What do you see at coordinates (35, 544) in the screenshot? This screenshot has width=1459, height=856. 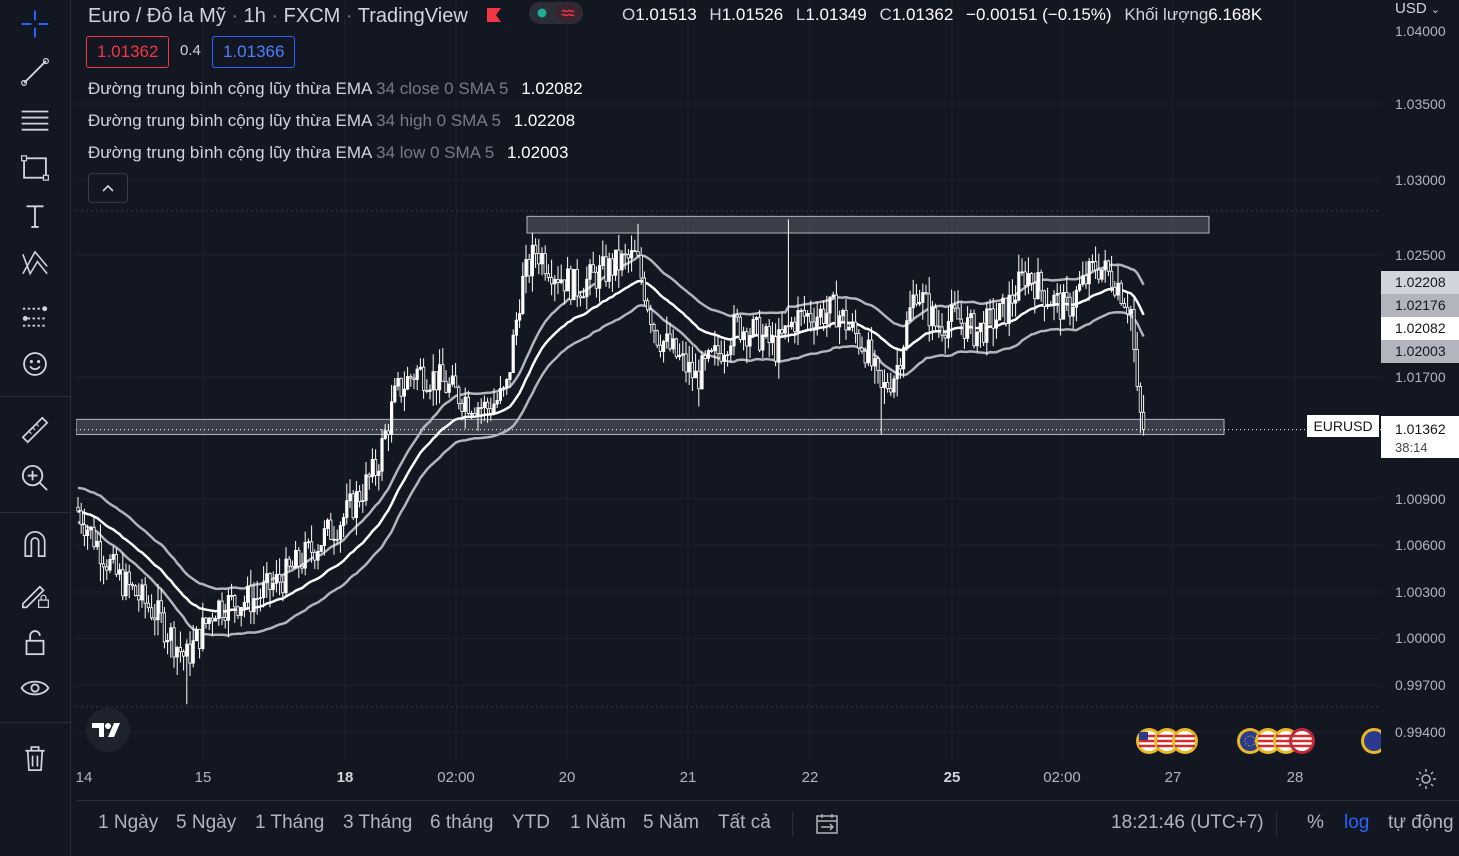 I see `magnet-icon` at bounding box center [35, 544].